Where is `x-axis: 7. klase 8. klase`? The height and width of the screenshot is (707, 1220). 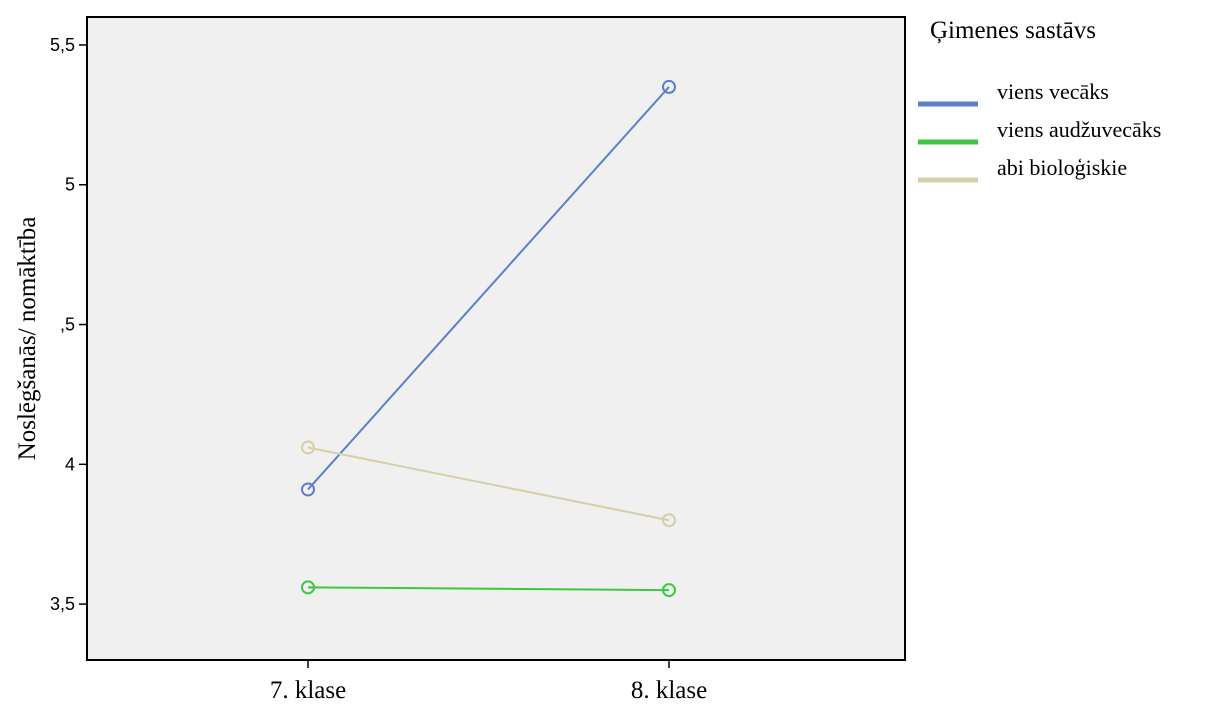
x-axis: 7. klase 8. klase is located at coordinates (488, 682).